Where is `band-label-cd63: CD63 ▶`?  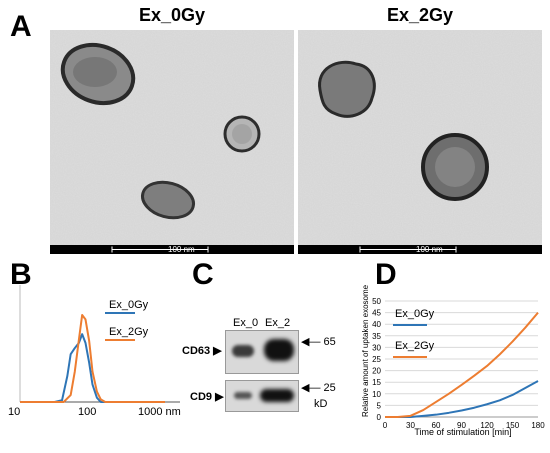
band-label-cd63: CD63 ▶ is located at coordinates (202, 351).